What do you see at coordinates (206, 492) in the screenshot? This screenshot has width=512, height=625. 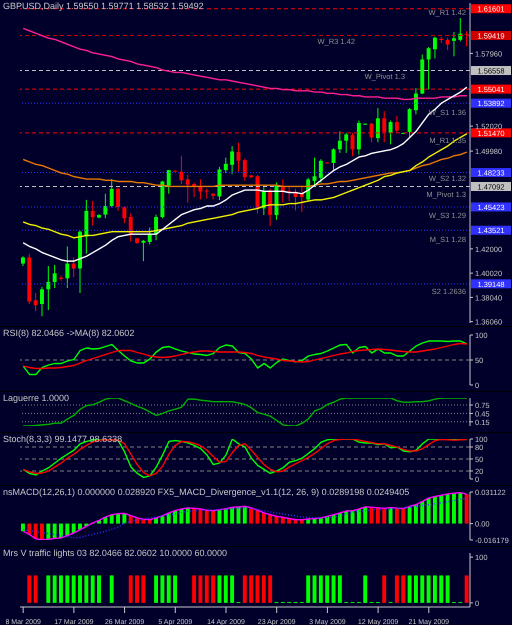 I see `chart-title: nsMACD(12,26,1) 0.000000 0.028920 FX5_MACD_Divergence_v1.1(12, 26, 9) 0.0289198 0.0249405` at bounding box center [206, 492].